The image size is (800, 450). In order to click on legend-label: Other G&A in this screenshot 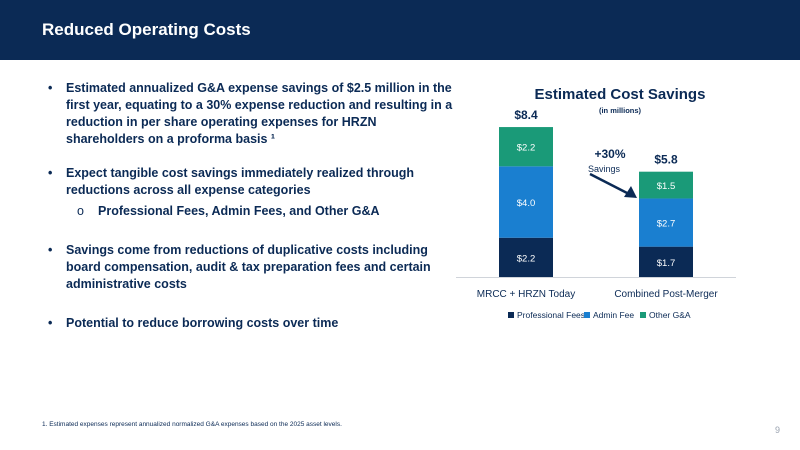, I will do `click(670, 315)`.